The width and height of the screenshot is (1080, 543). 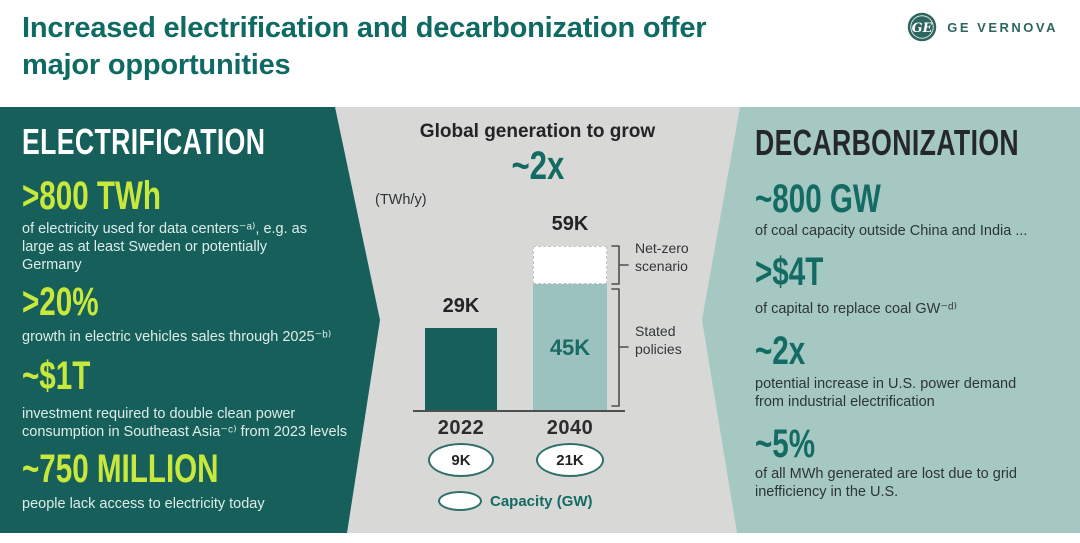 What do you see at coordinates (519, 411) in the screenshot?
I see `x-axis-line` at bounding box center [519, 411].